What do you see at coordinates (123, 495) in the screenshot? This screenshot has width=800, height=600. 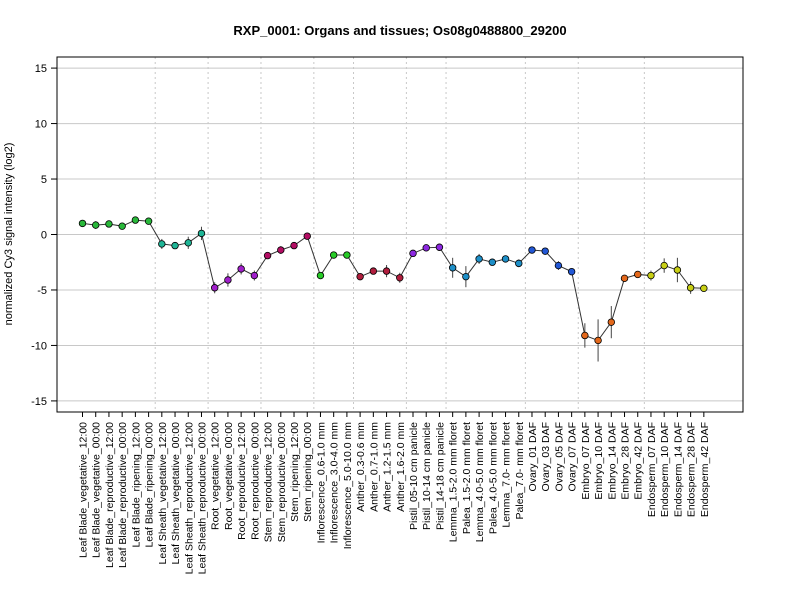 I see `x-tick-label: Leaf Blade_reproductive_00:00` at bounding box center [123, 495].